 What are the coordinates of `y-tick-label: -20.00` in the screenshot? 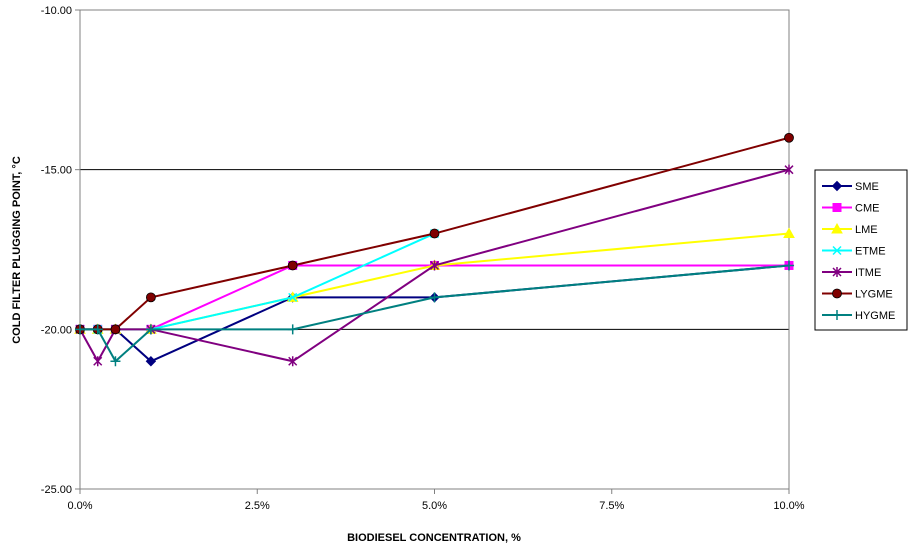 It's located at (56, 330).